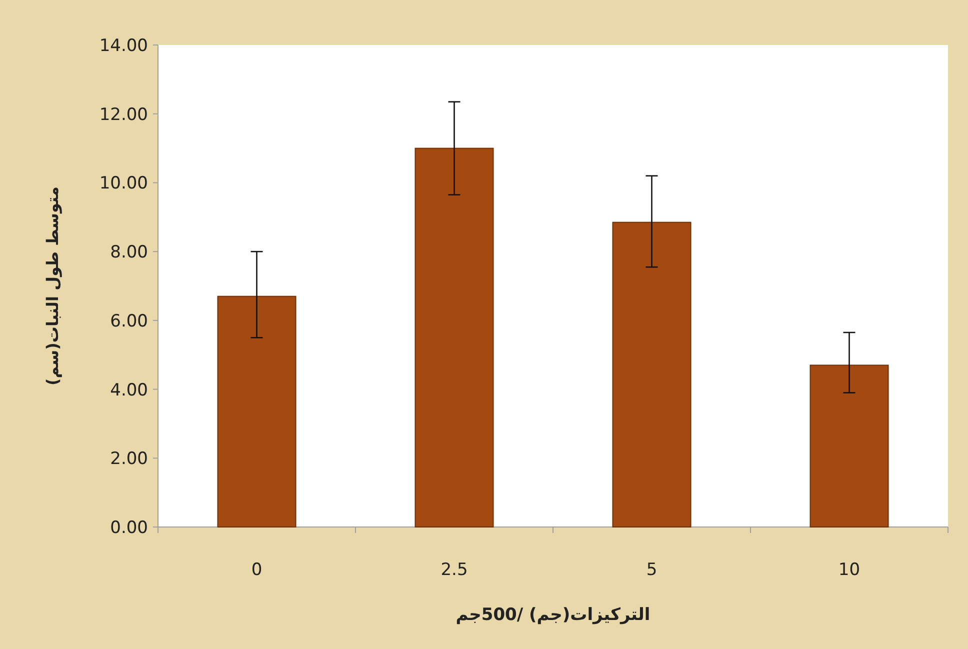 Image resolution: width=968 pixels, height=649 pixels. Describe the element at coordinates (553, 615) in the screenshot. I see `x-axis-title: التركيزات(جم) /500جم` at that location.